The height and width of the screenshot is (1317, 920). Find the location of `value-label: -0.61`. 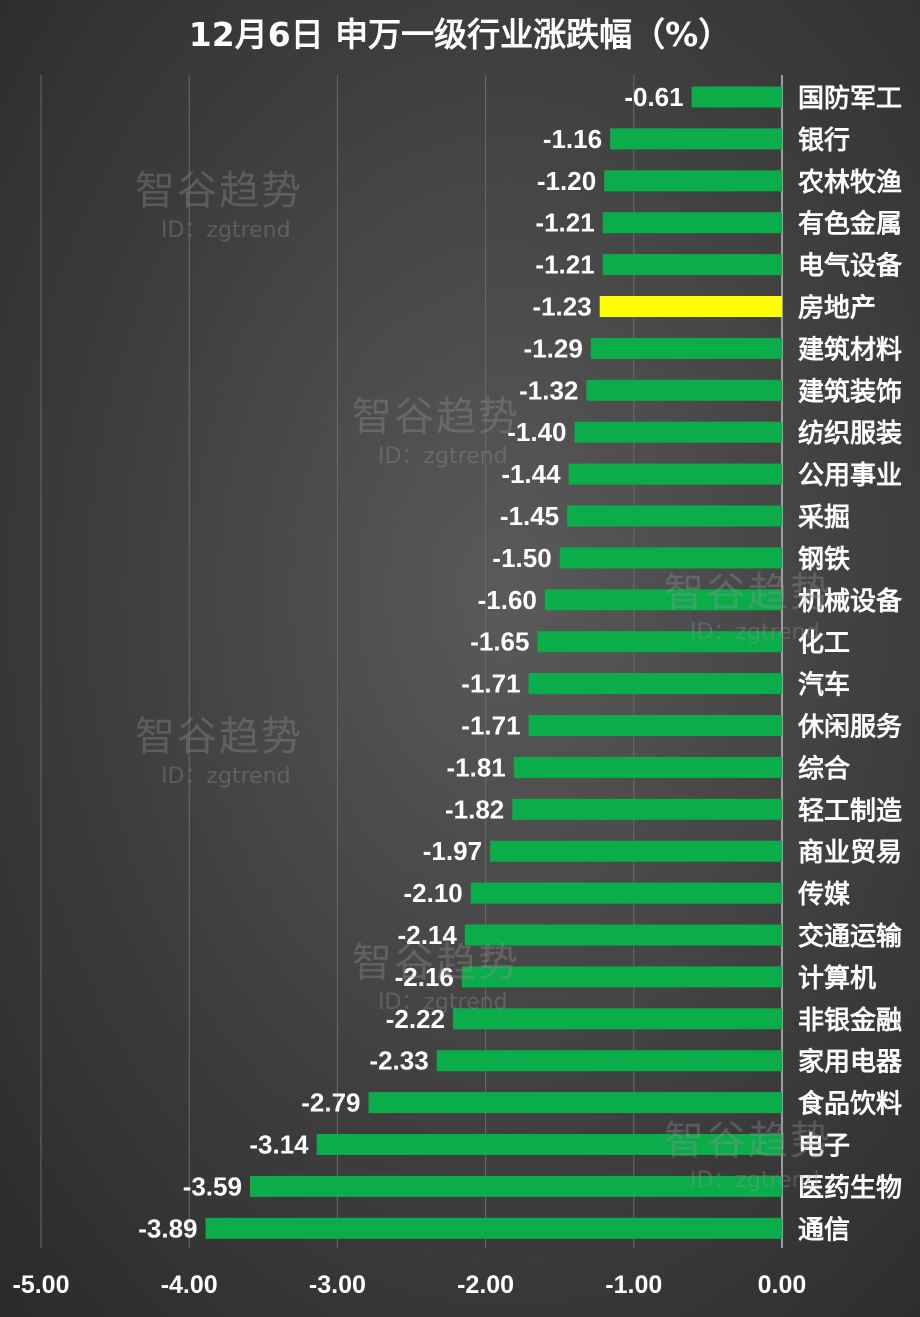

value-label: -0.61 is located at coordinates (653, 97).